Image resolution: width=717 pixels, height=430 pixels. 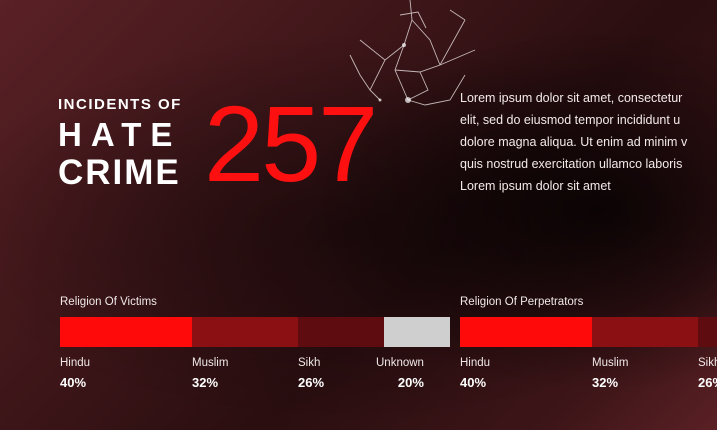 I want to click on headline-line3: CRIME, so click(x=119, y=172).